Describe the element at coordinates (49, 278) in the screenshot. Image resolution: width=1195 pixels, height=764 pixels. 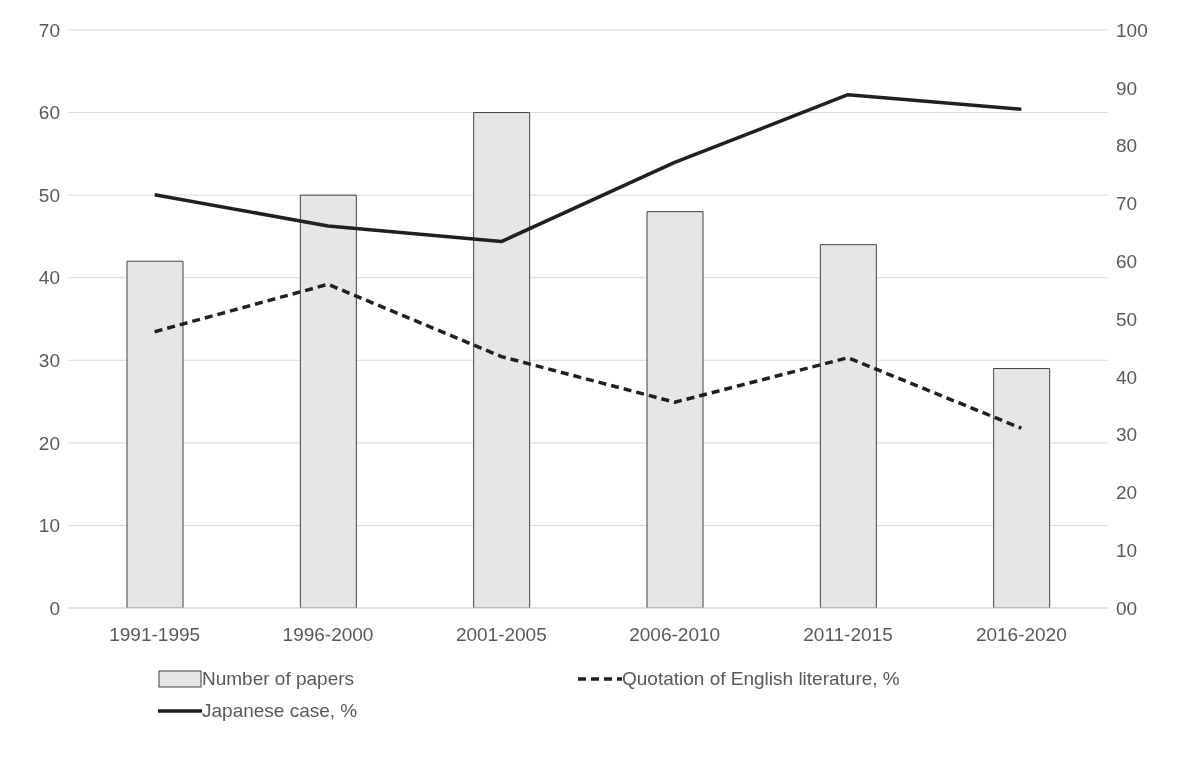
I see `y-tick-label: 40` at that location.